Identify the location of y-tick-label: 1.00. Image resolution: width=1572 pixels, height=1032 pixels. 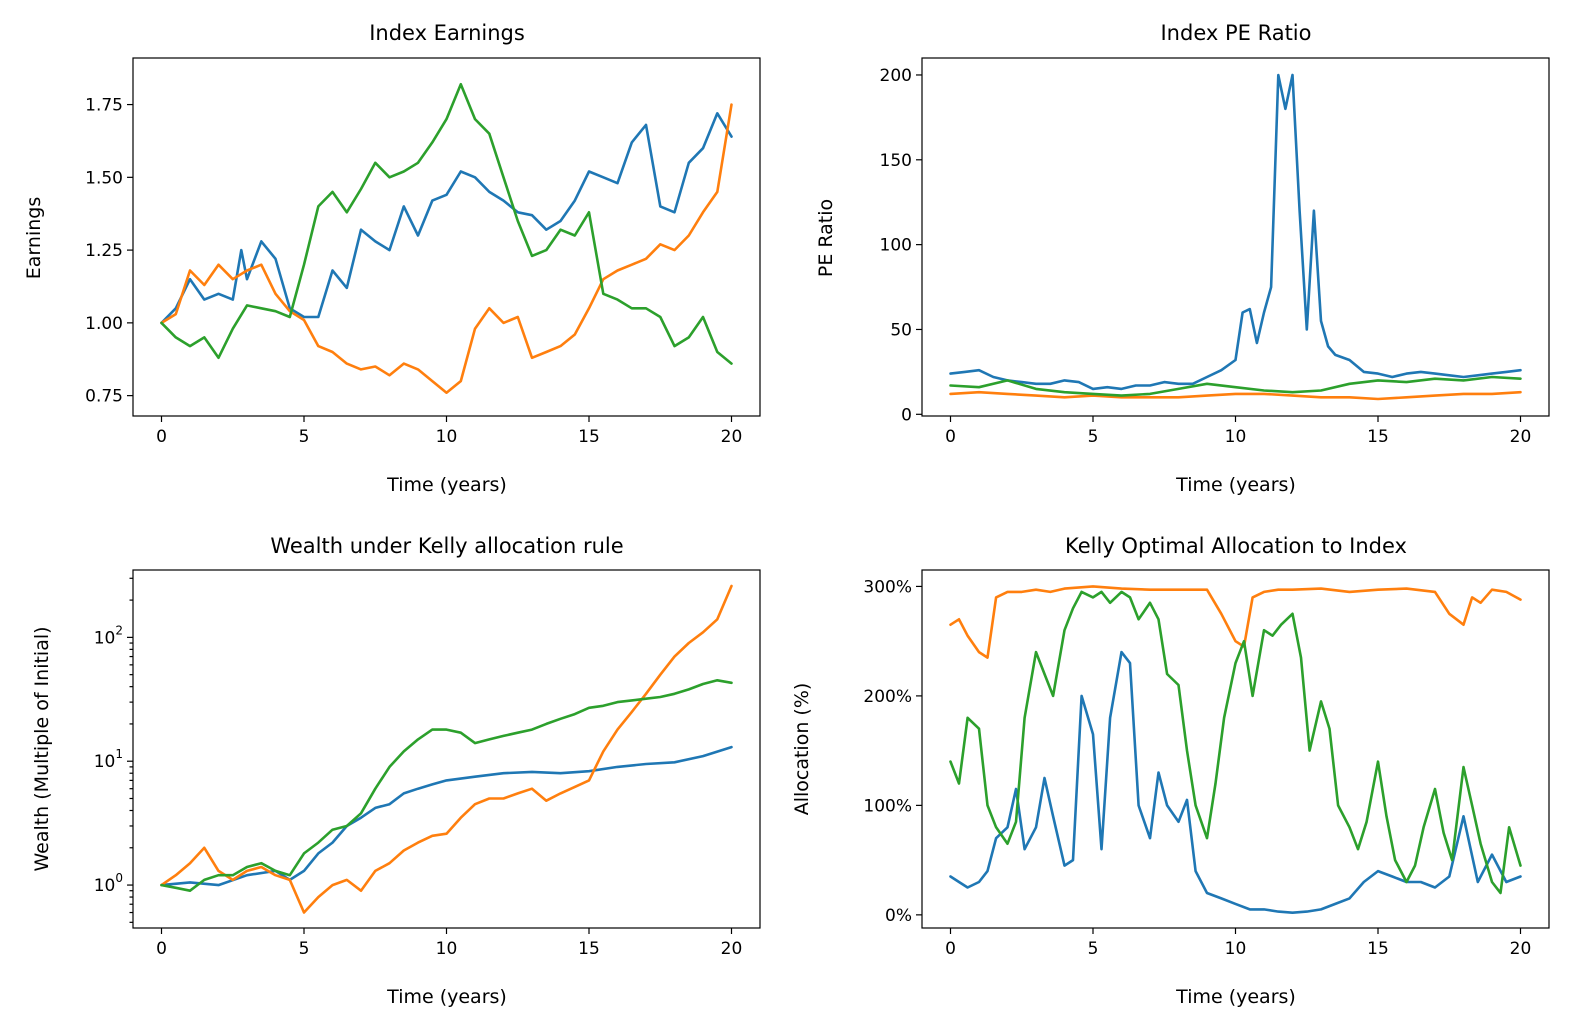
(104, 324).